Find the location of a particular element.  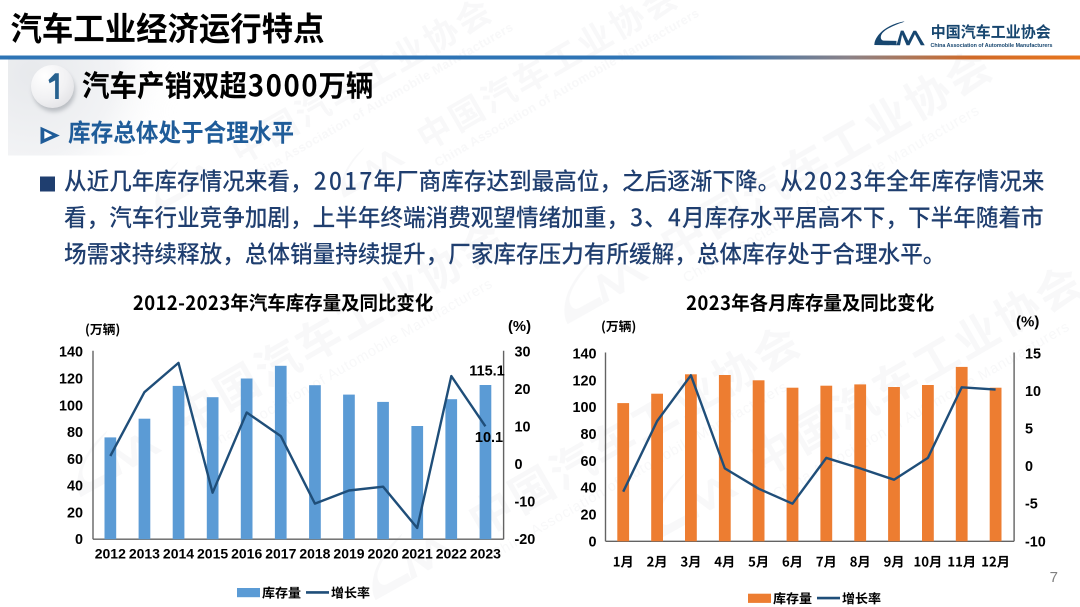

svg-text: 2016 is located at coordinates (246, 554).